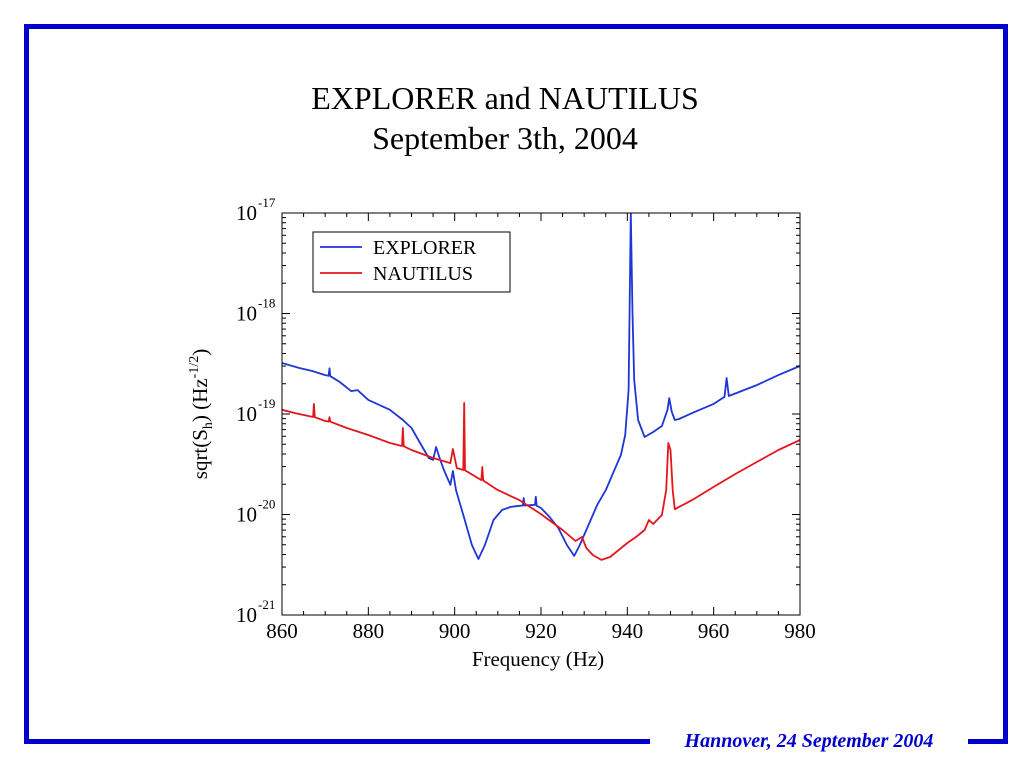 The image size is (1024, 768). I want to click on y-tick-label: 10 -21, so click(255, 612).